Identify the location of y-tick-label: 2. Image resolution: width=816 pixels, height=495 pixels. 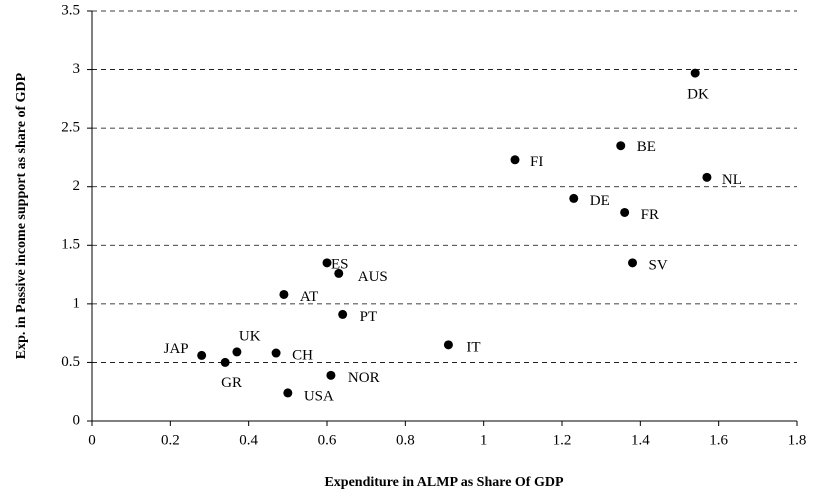
(77, 186).